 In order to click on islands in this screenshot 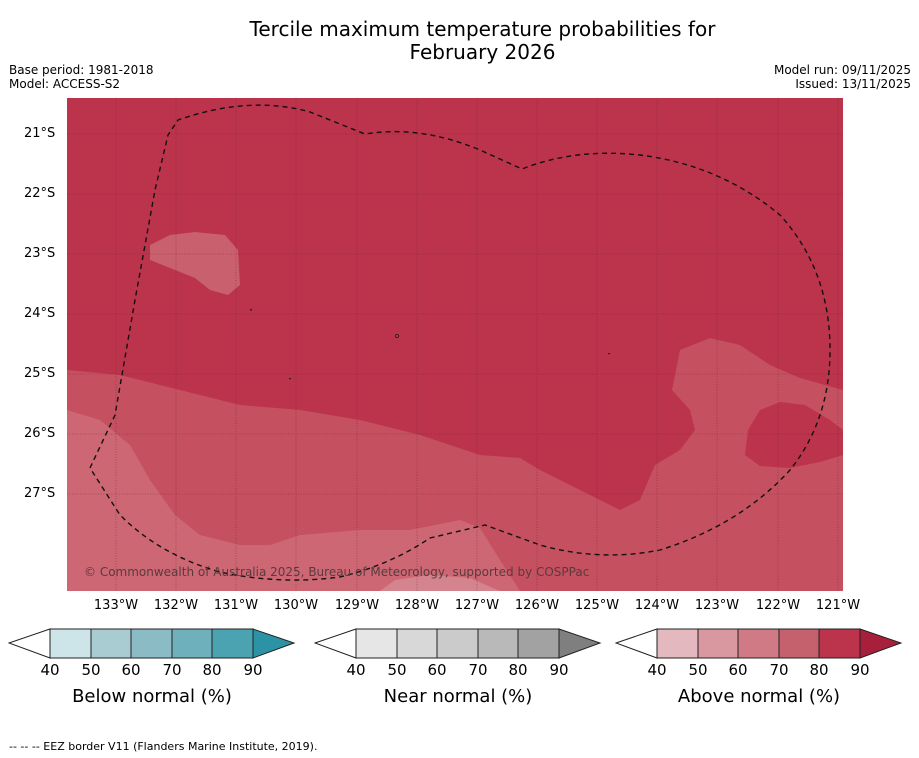, I will do `click(430, 344)`.